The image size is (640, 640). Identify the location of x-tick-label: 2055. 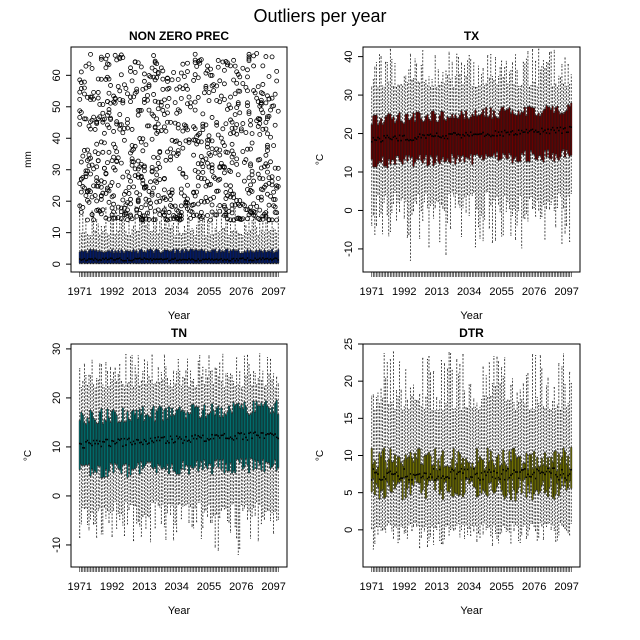
(209, 292).